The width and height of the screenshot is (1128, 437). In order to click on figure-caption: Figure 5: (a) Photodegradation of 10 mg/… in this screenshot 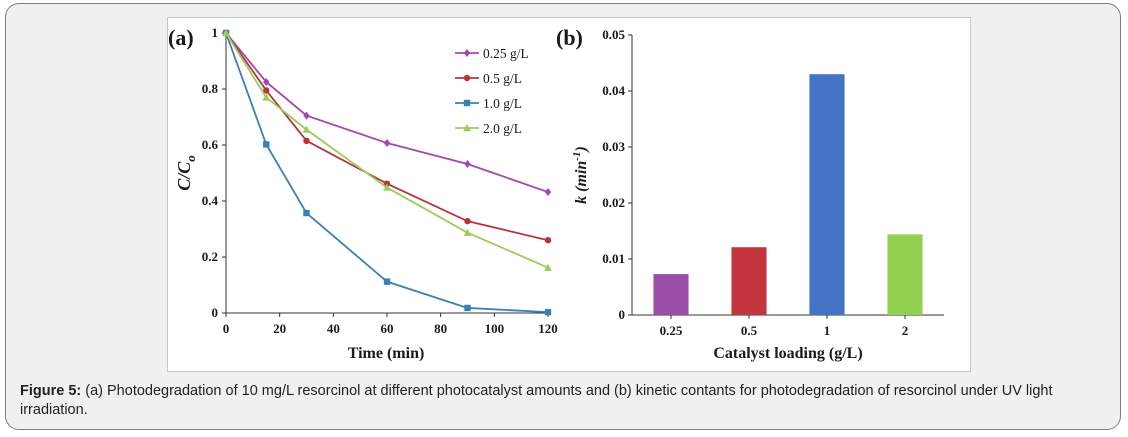, I will do `click(565, 401)`.